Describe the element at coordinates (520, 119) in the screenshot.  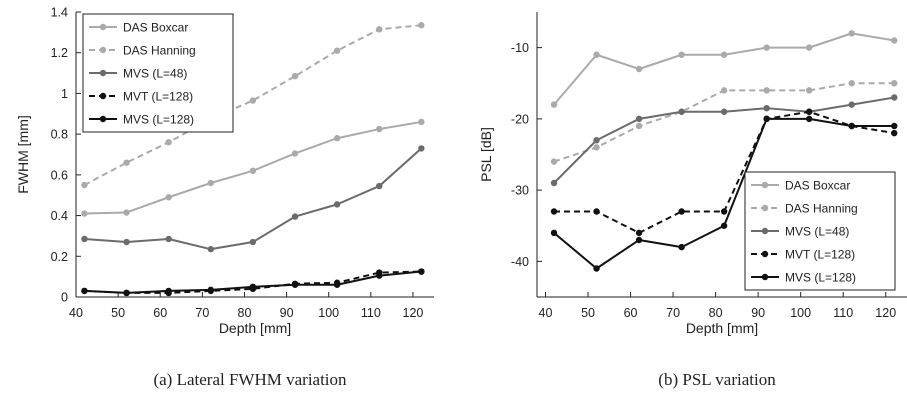
I see `y-tick-label: -20` at that location.